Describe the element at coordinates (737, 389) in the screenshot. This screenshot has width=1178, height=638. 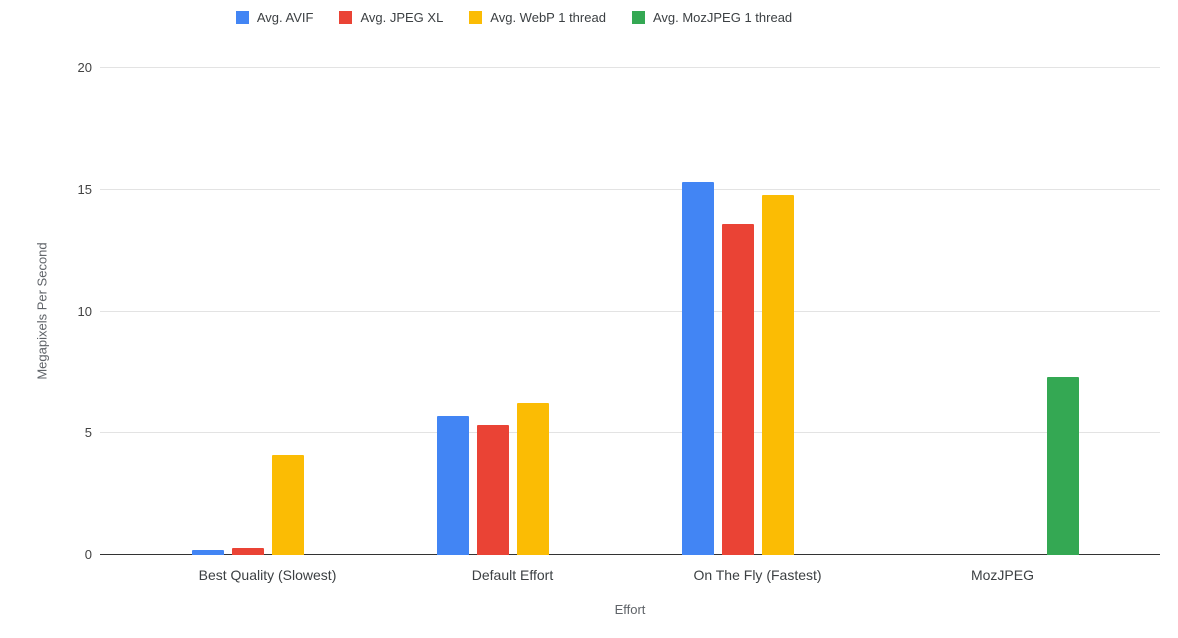
I see `bar-jpeg-xl-on-the-fly-fastest` at that location.